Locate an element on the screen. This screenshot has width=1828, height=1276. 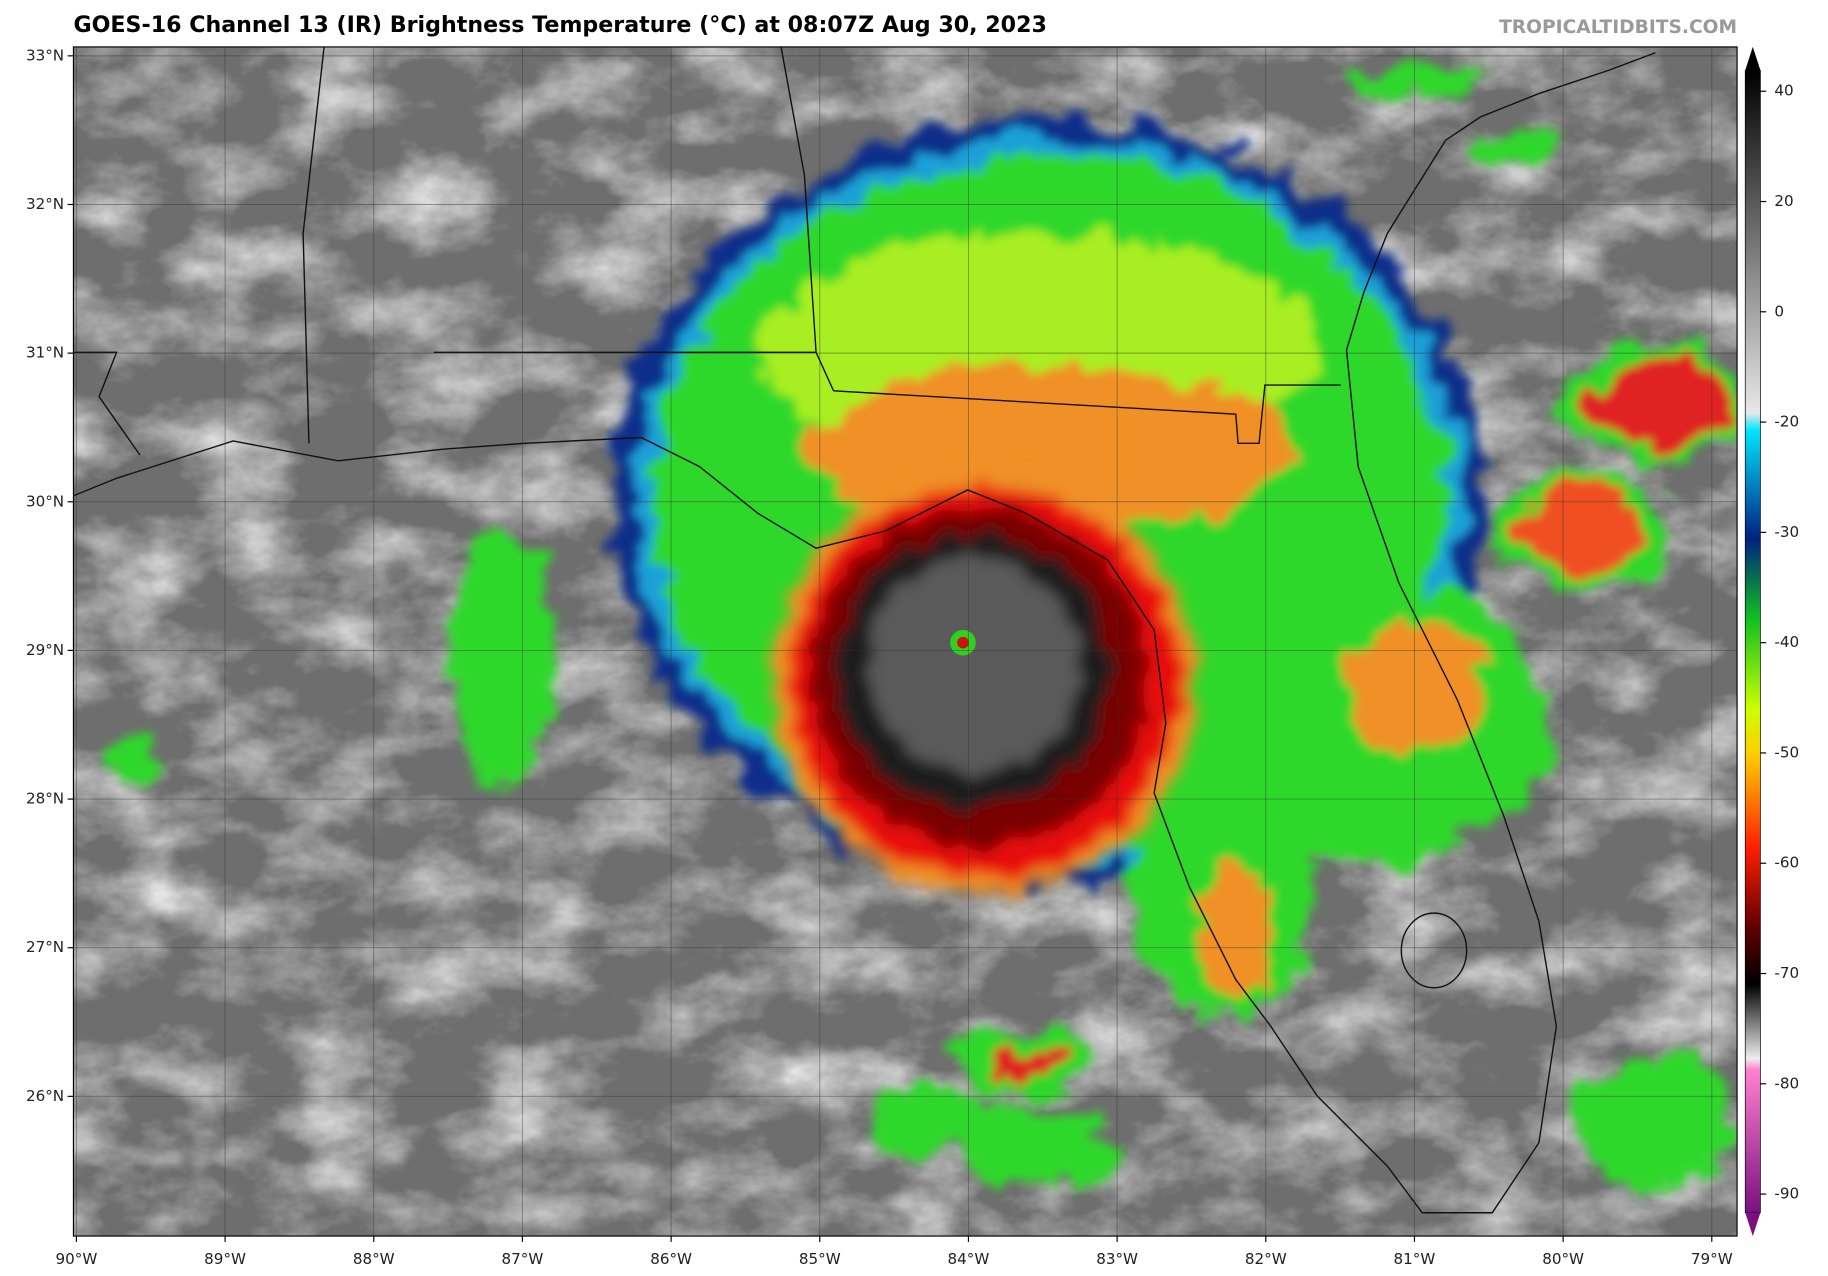
lat-tick-label: 27°N is located at coordinates (45, 947).